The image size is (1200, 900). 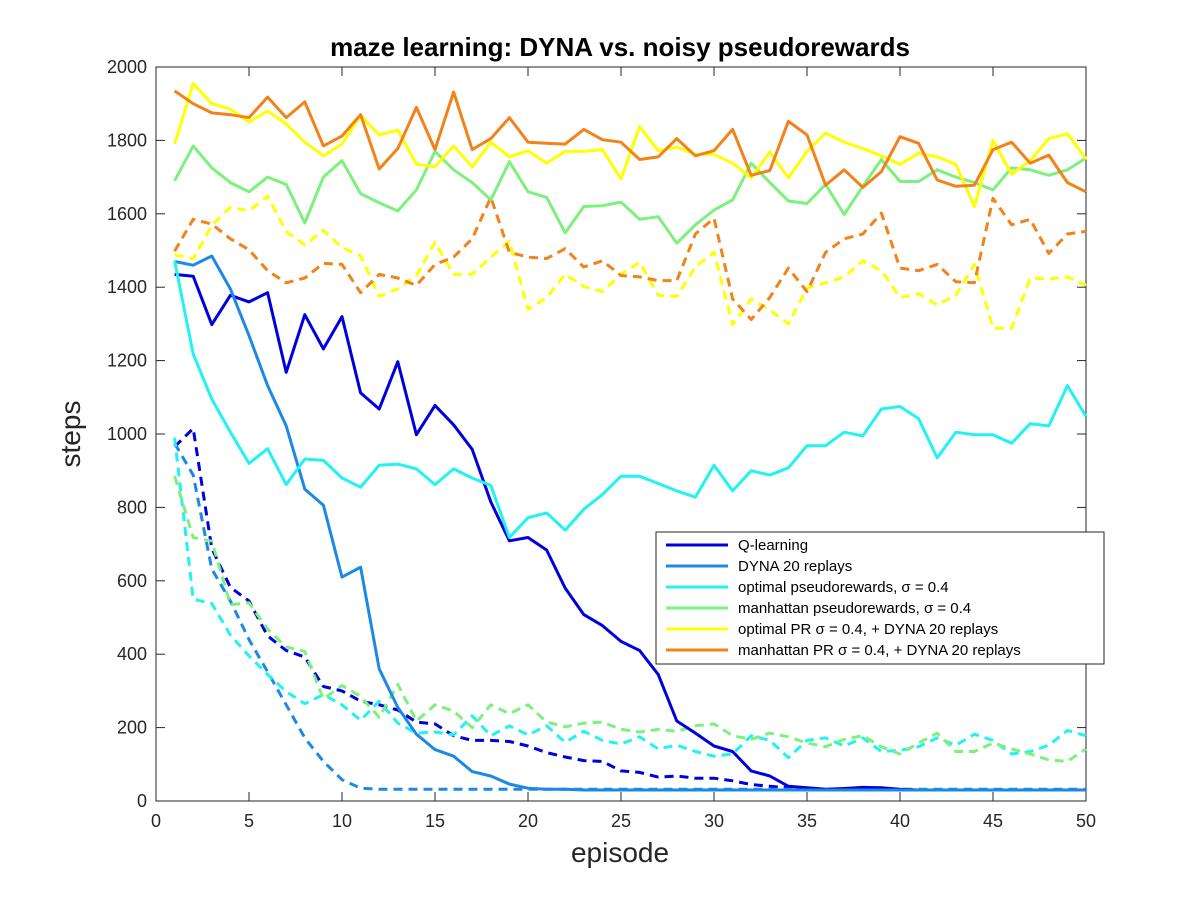 I want to click on legend-label: manhattan PR σ = 0.4, + DYNA 20 replays, so click(x=879, y=650).